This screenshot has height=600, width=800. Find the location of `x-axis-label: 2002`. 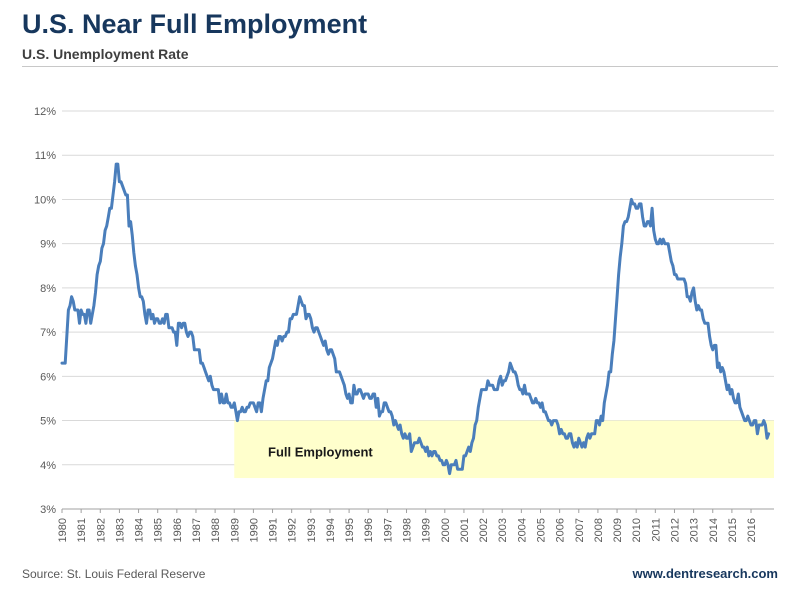

x-axis-label: 2002 is located at coordinates (484, 530).